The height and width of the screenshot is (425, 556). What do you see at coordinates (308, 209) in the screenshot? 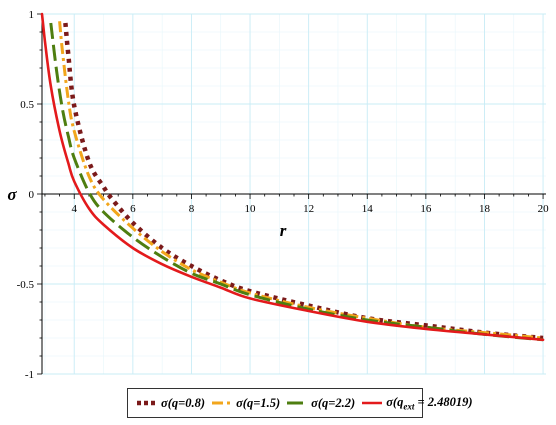
I see `x-tick-label: 12` at bounding box center [308, 209].